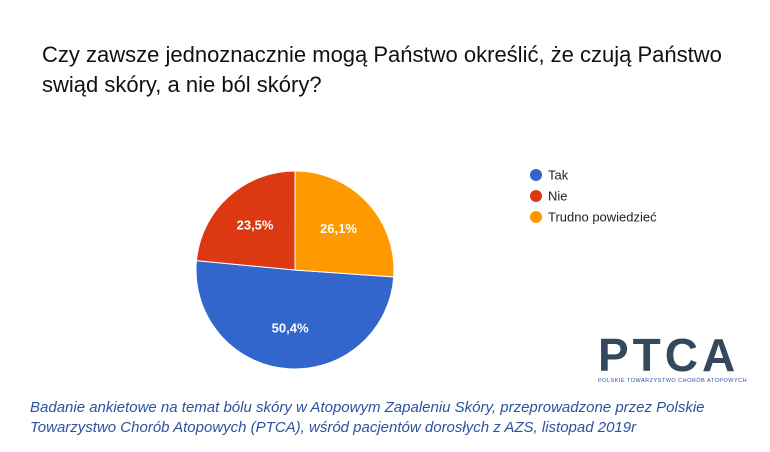 This screenshot has width=770, height=452. What do you see at coordinates (290, 328) in the screenshot?
I see `value-label: 50,4%` at bounding box center [290, 328].